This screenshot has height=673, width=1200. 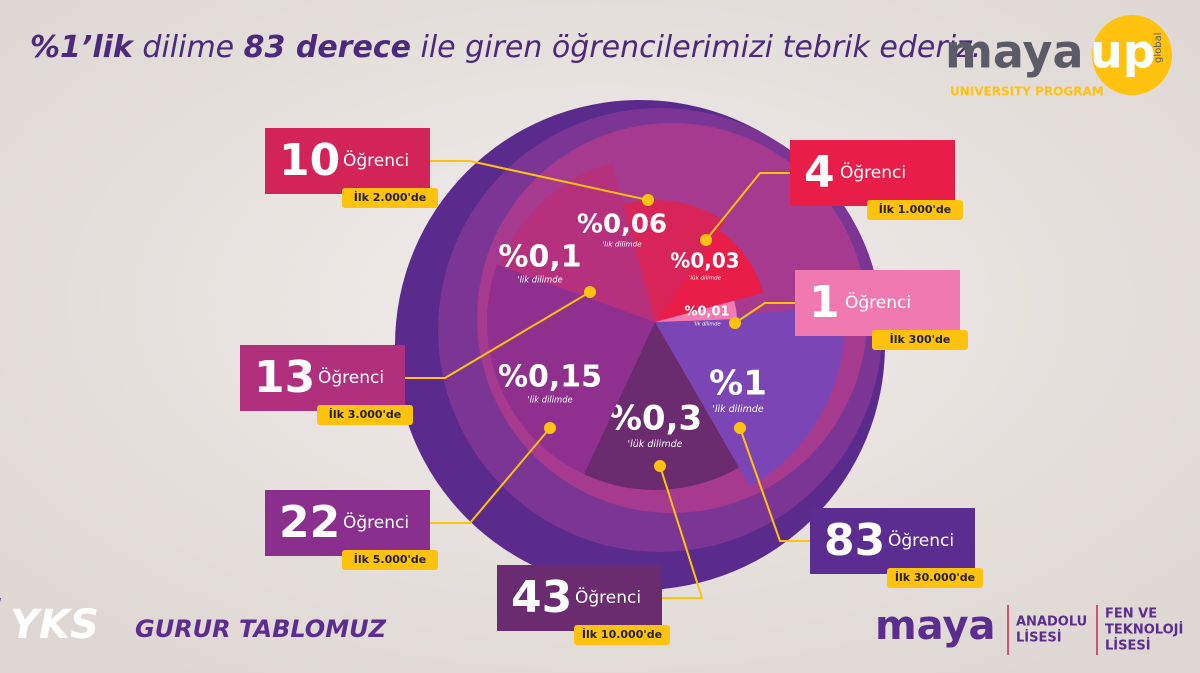 What do you see at coordinates (1014, 52) in the screenshot?
I see `logo-brand: maya` at bounding box center [1014, 52].